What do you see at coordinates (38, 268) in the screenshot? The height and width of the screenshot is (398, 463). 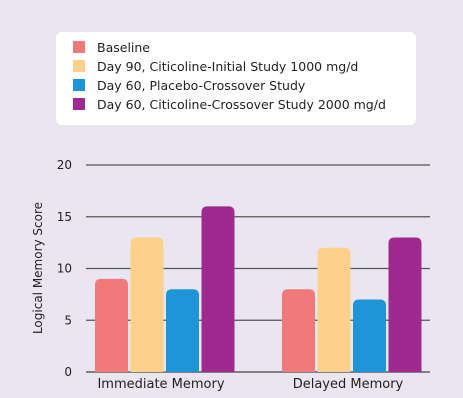 I see `y-axis-title: Logical Memory Score` at bounding box center [38, 268].